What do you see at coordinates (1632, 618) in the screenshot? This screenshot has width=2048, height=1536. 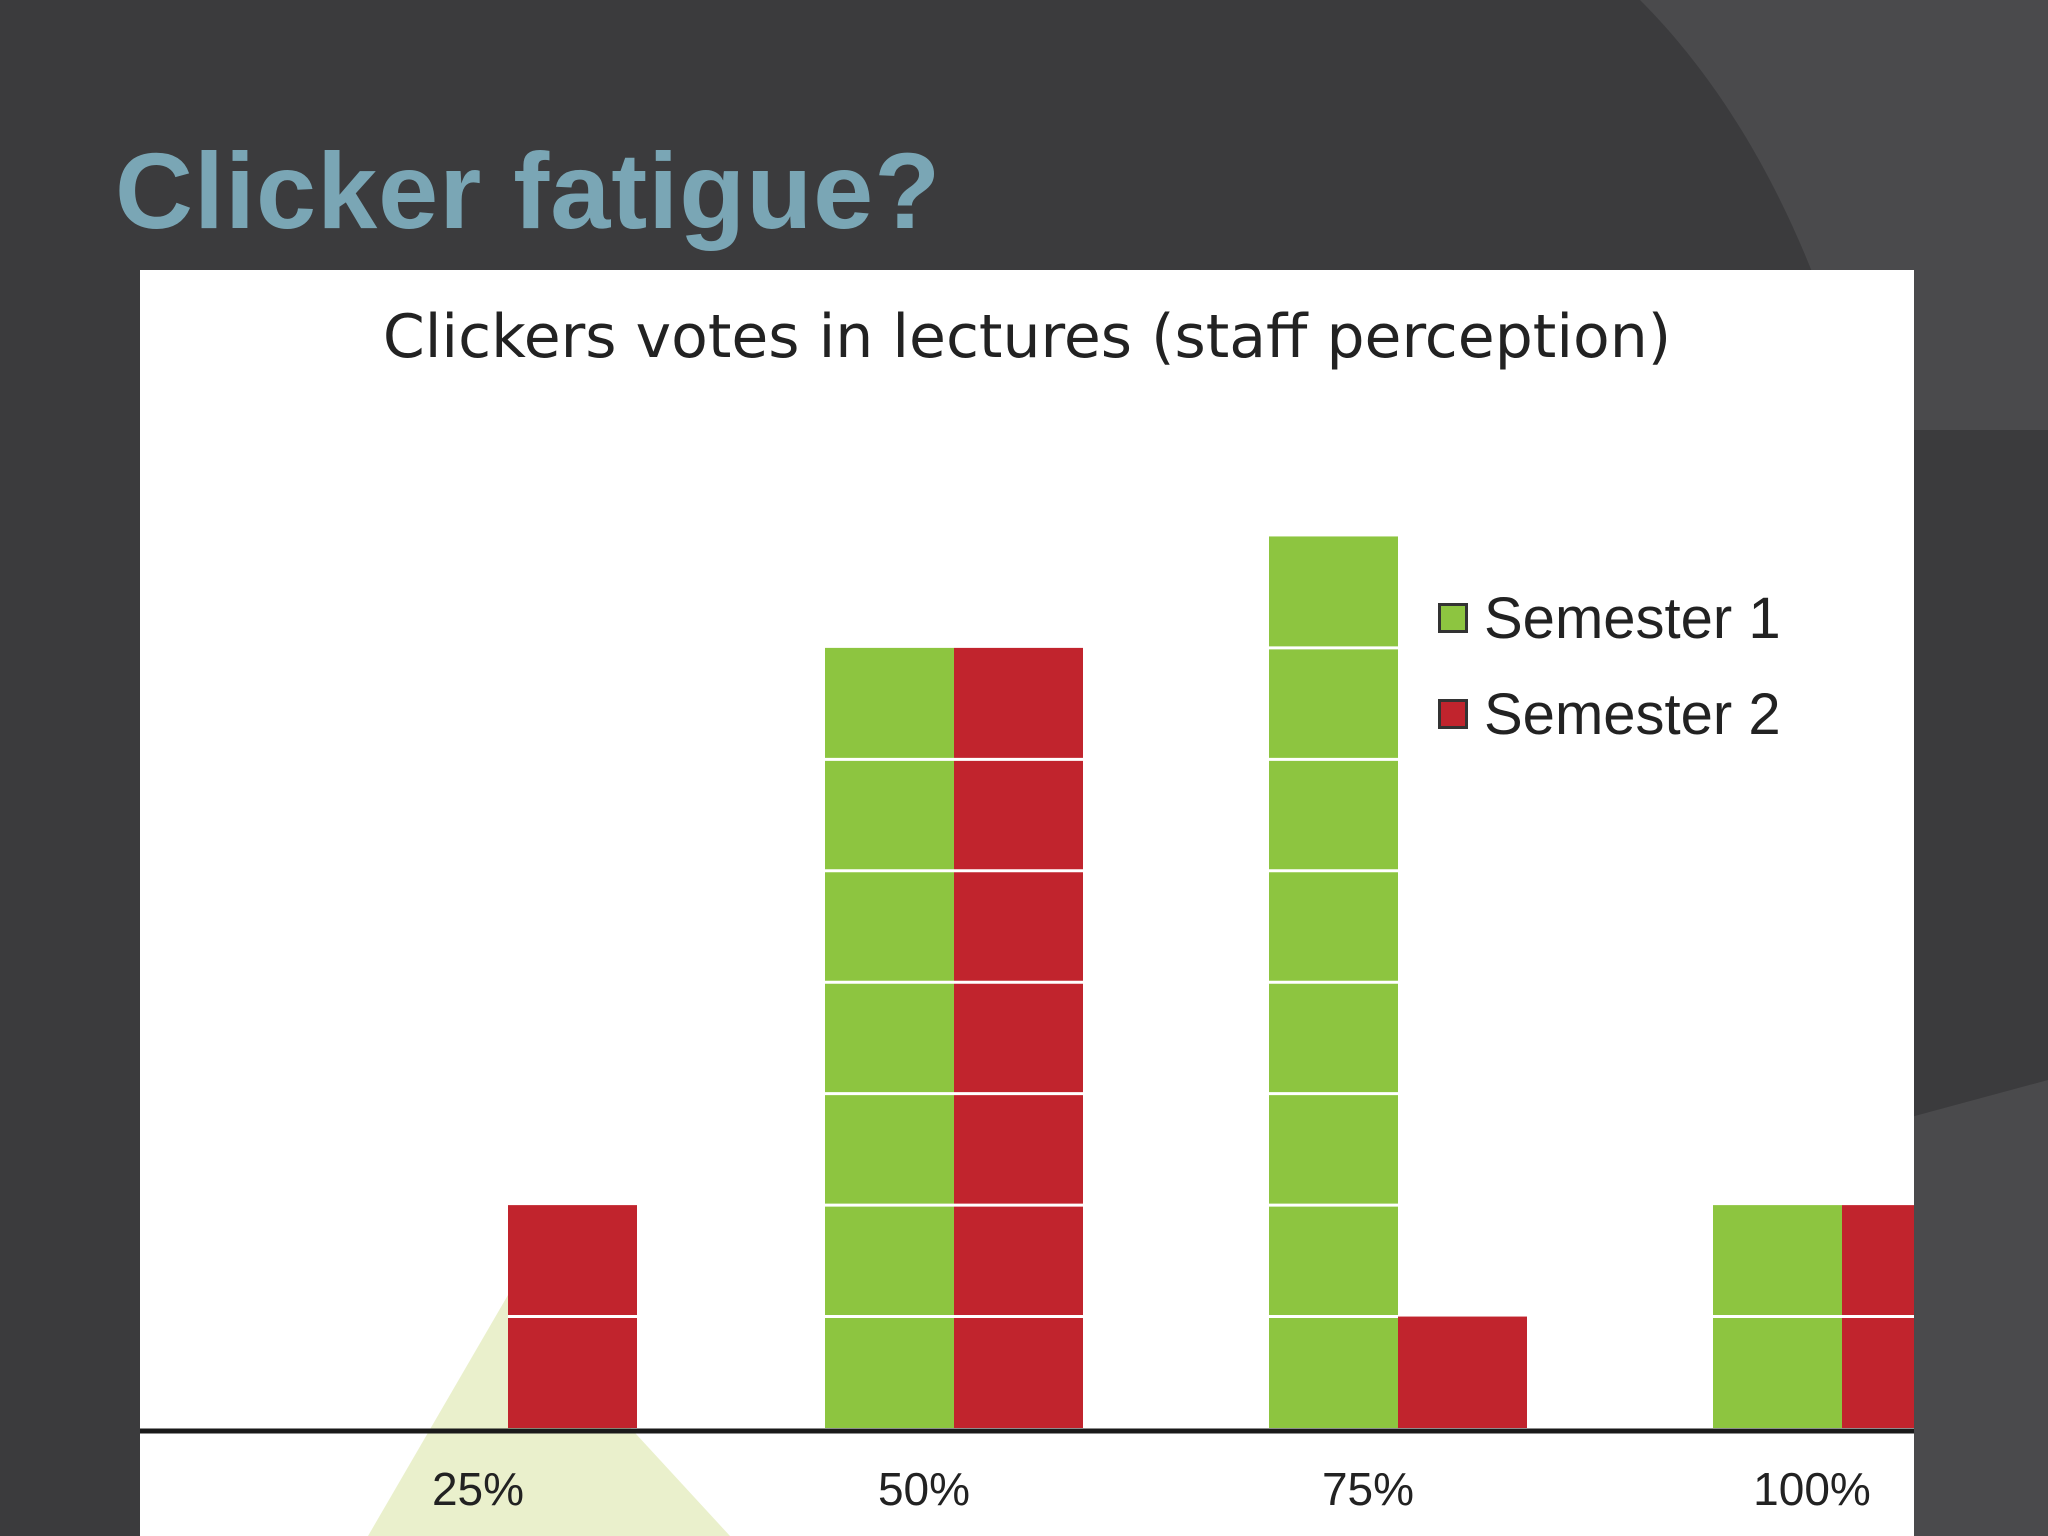 I see `legend-label-semester-1: Semester 1` at bounding box center [1632, 618].